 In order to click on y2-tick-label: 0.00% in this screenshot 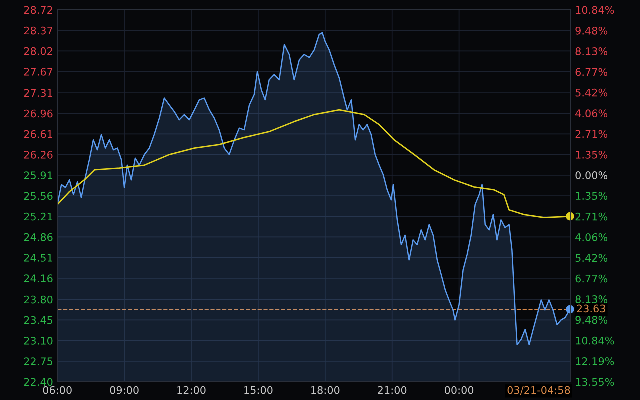, I will do `click(592, 176)`.